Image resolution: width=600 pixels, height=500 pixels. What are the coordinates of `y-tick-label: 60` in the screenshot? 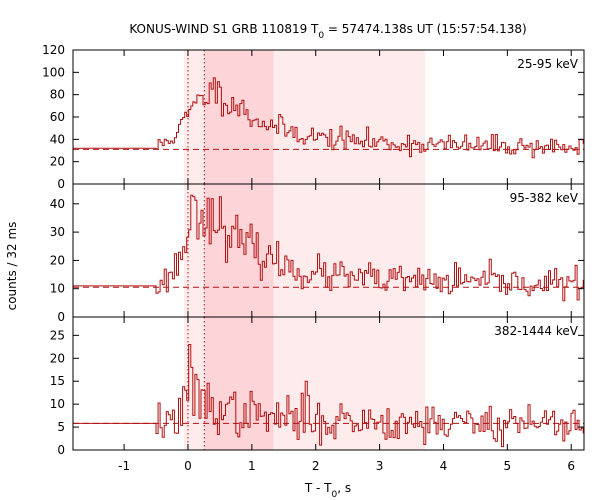 It's located at (57, 117).